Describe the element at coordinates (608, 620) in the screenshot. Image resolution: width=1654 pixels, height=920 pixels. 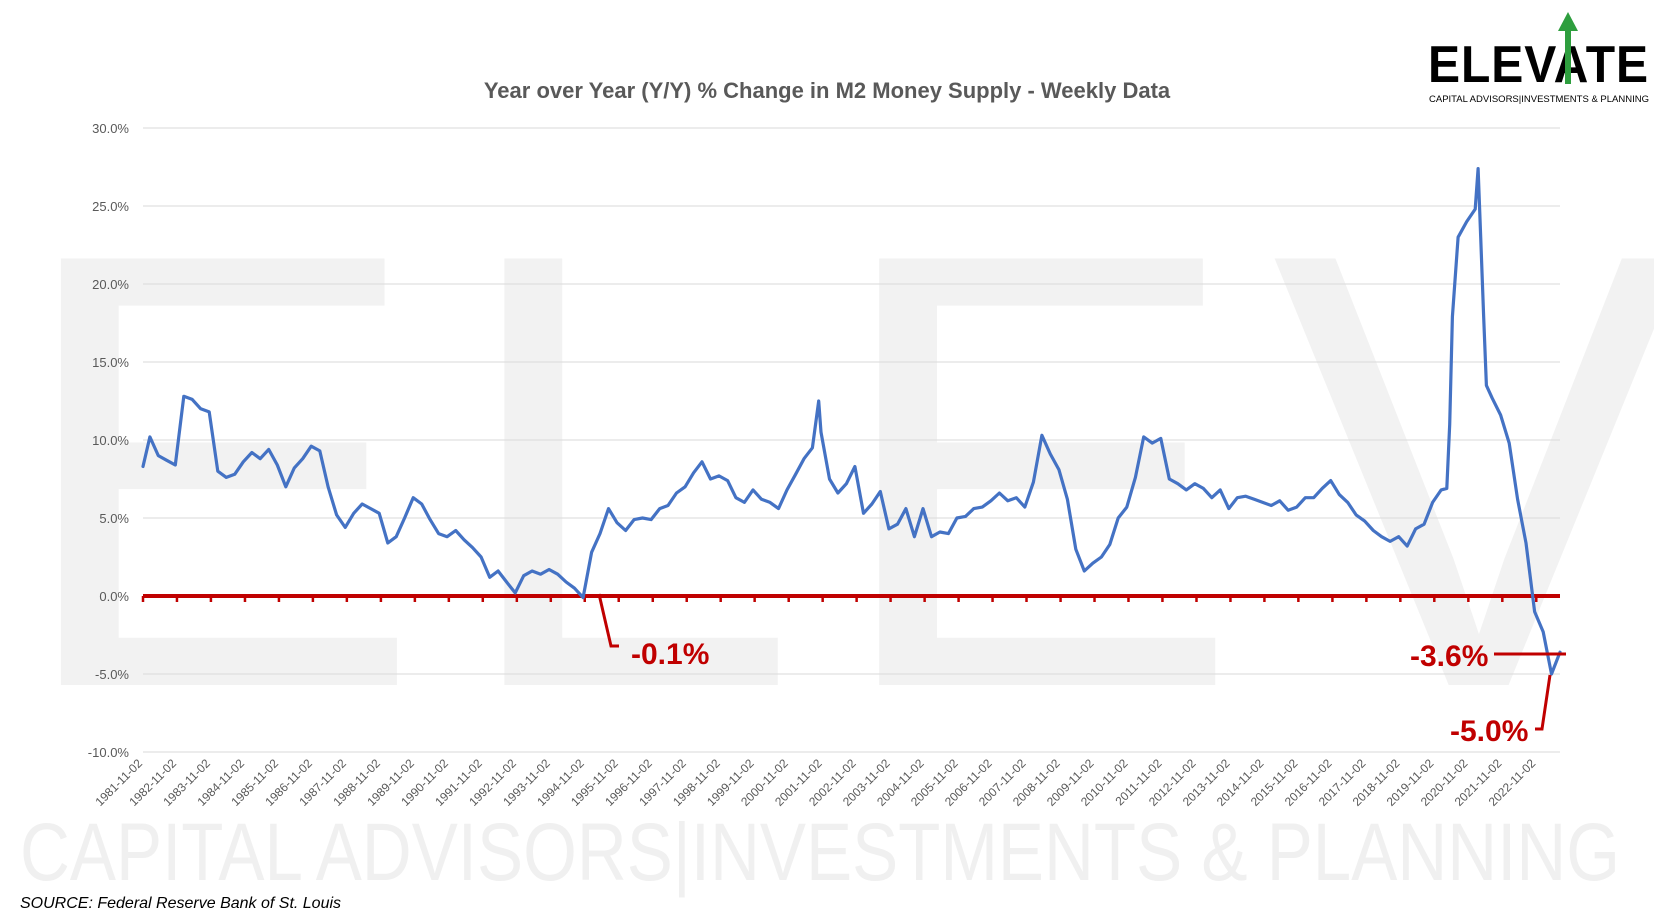
I see `annotation-leader-min-1995` at that location.